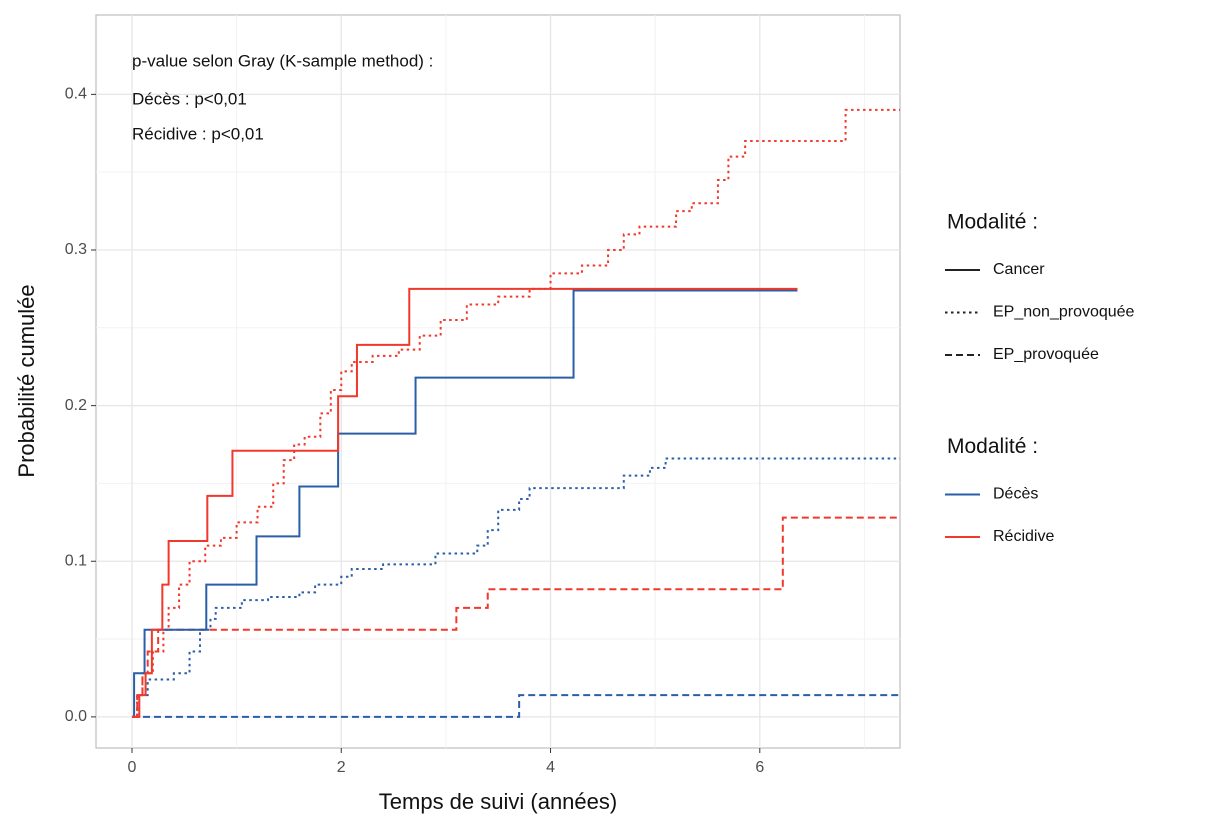  What do you see at coordinates (26, 380) in the screenshot?
I see `y-axis-title: Probabilité cumulée` at bounding box center [26, 380].